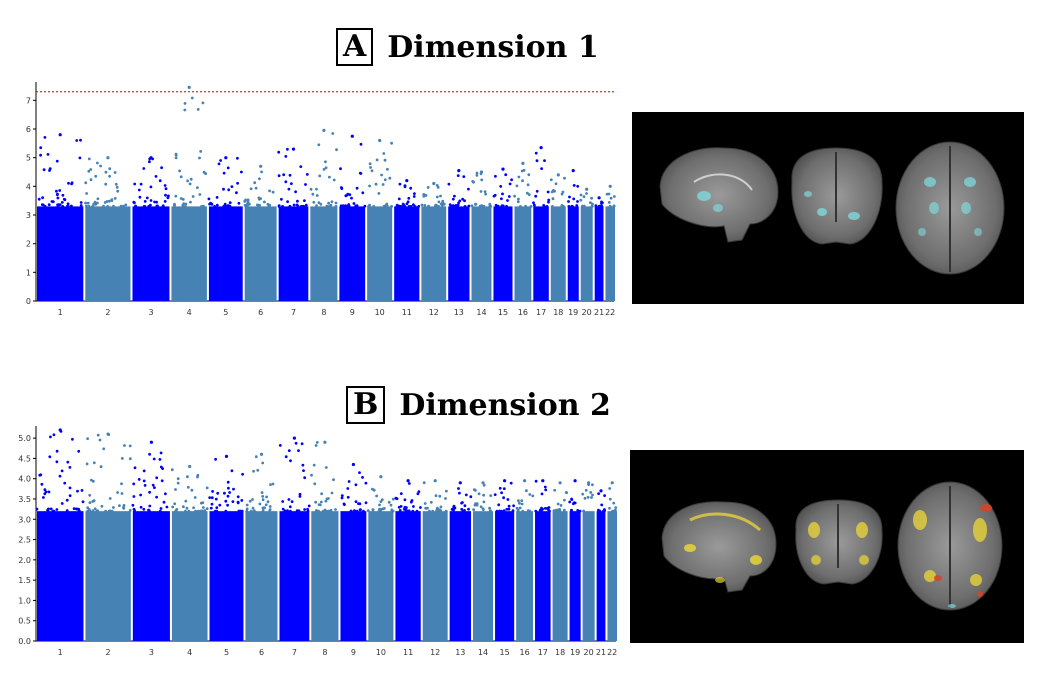 The image size is (1044, 677). What do you see at coordinates (24, 600) in the screenshot?
I see `y-tick-label: 1.0` at bounding box center [24, 600].